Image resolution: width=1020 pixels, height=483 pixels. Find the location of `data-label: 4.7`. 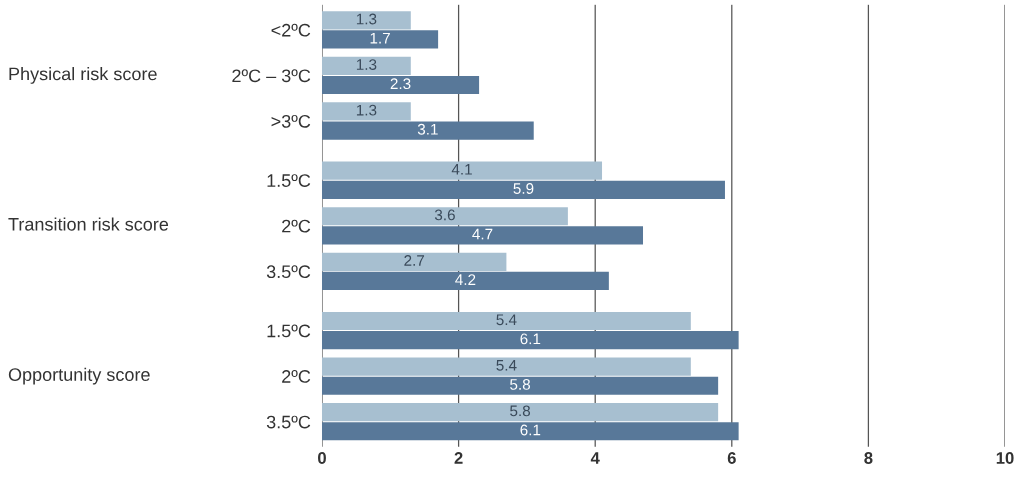

data-label: 4.7 is located at coordinates (482, 234).